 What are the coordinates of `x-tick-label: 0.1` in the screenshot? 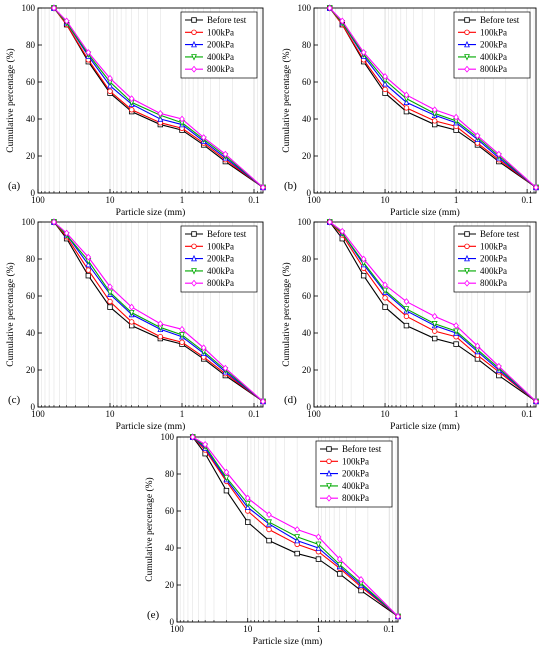 It's located at (253, 200).